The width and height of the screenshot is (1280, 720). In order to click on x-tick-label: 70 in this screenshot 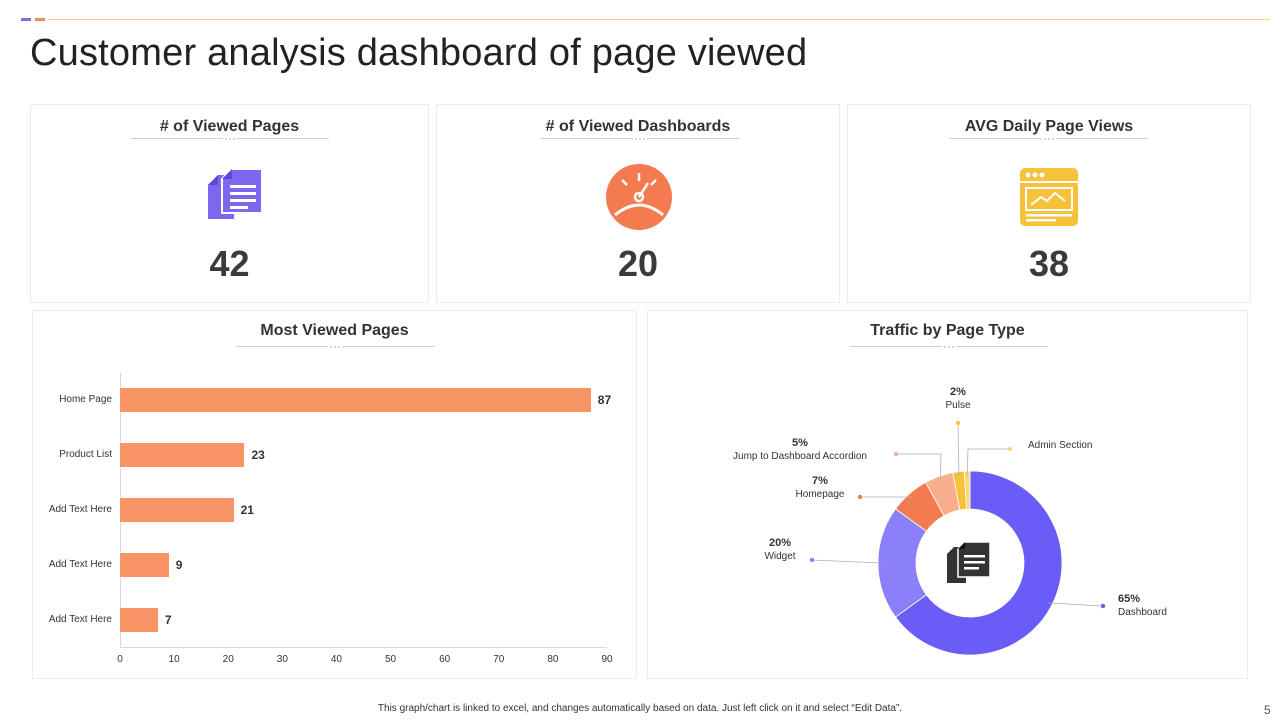, I will do `click(499, 659)`.